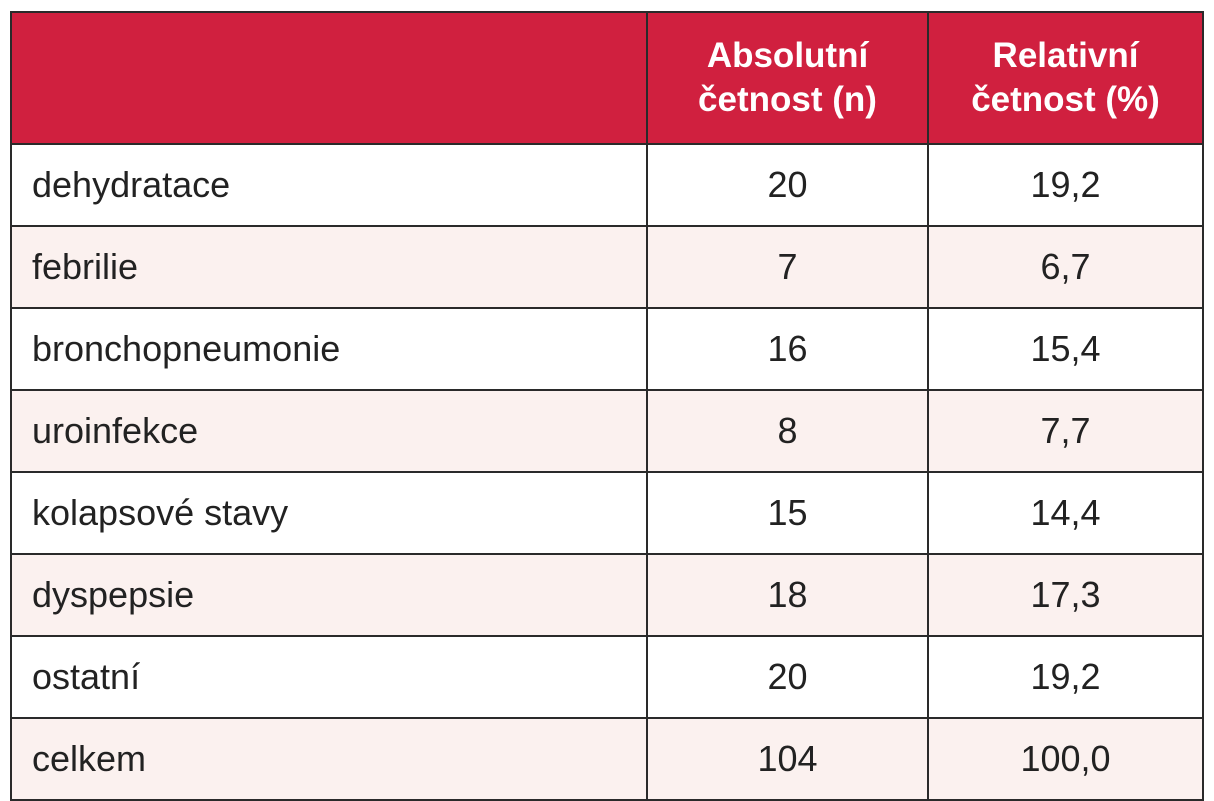 The height and width of the screenshot is (801, 1214). I want to click on table-row: ostatní 20 19,2, so click(607, 677).